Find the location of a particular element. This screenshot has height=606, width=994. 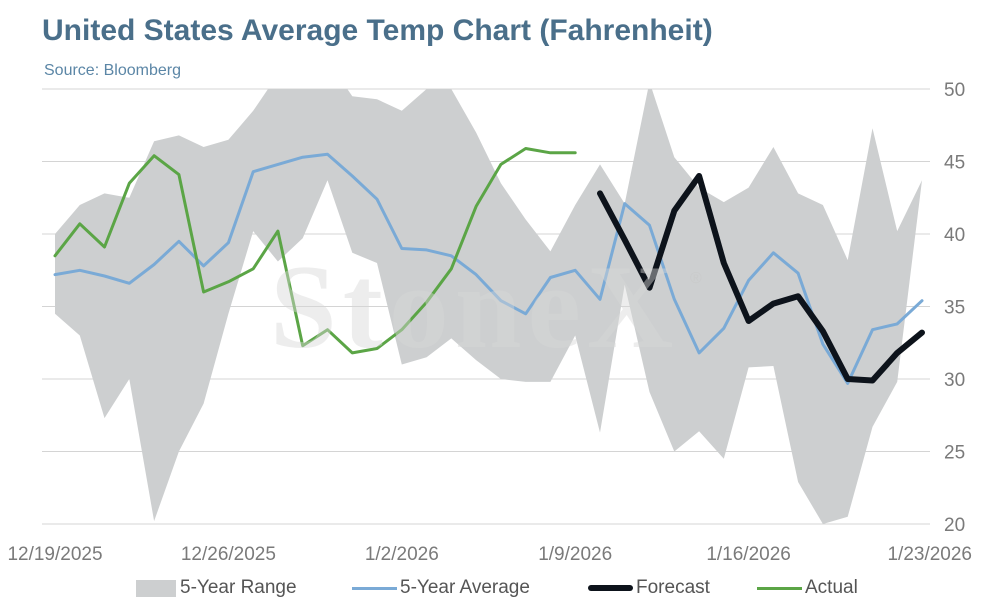

legend-swatch-forecast is located at coordinates (610, 588).